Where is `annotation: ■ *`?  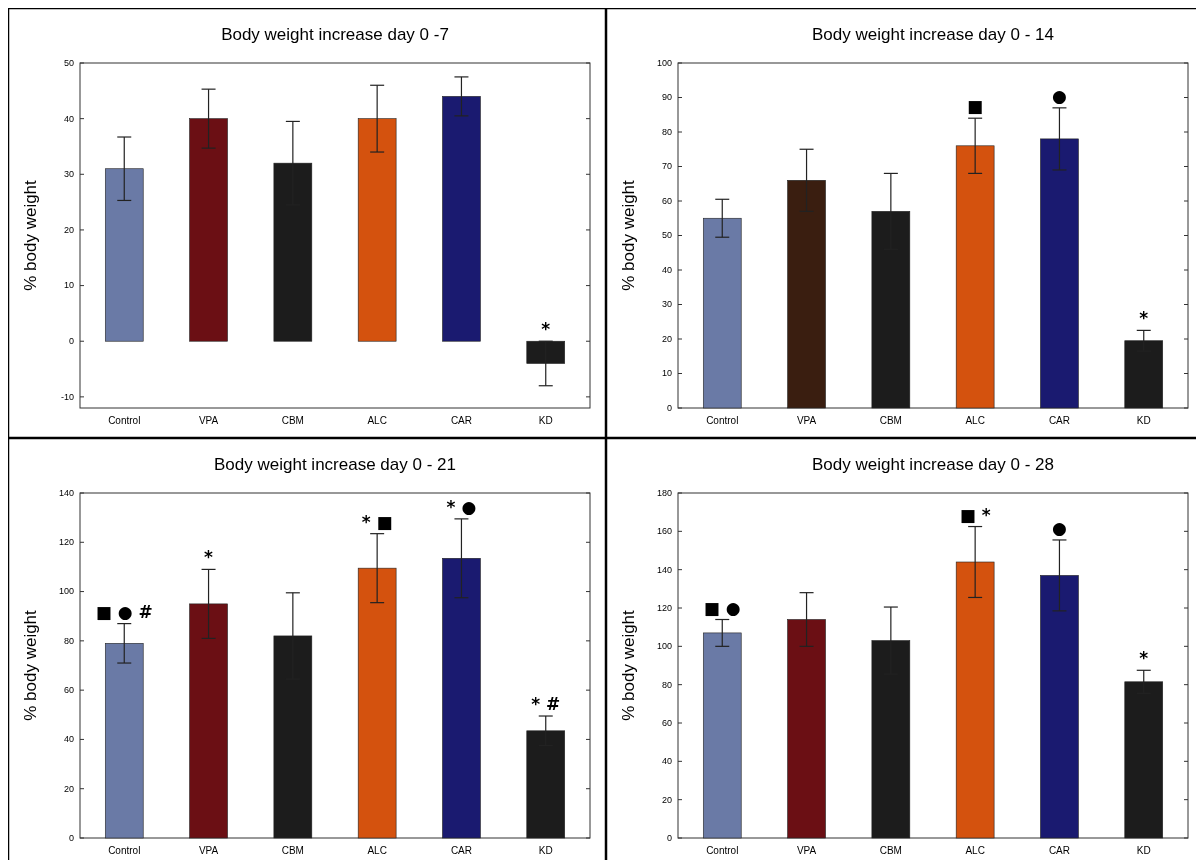
annotation: ■ * is located at coordinates (975, 514).